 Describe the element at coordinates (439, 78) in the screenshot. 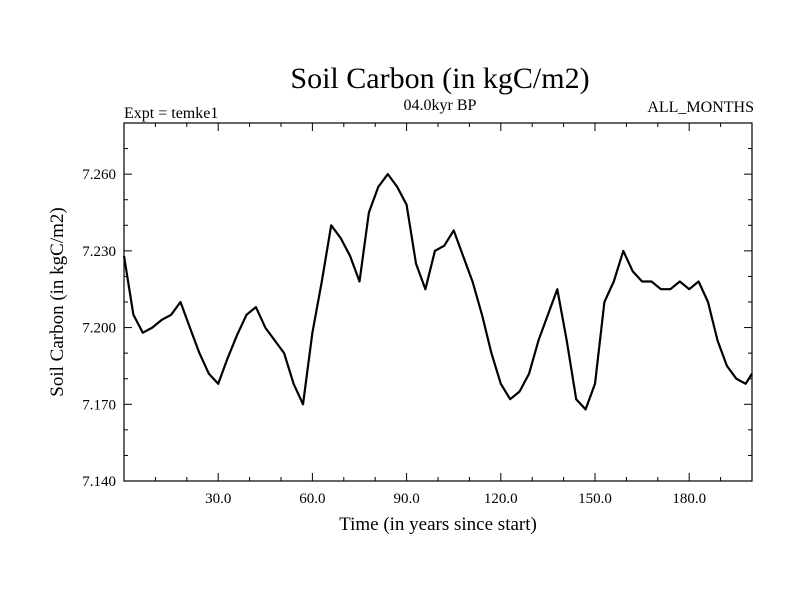

I see `chart-title: Soil Carbon (in kgC/m2)` at that location.